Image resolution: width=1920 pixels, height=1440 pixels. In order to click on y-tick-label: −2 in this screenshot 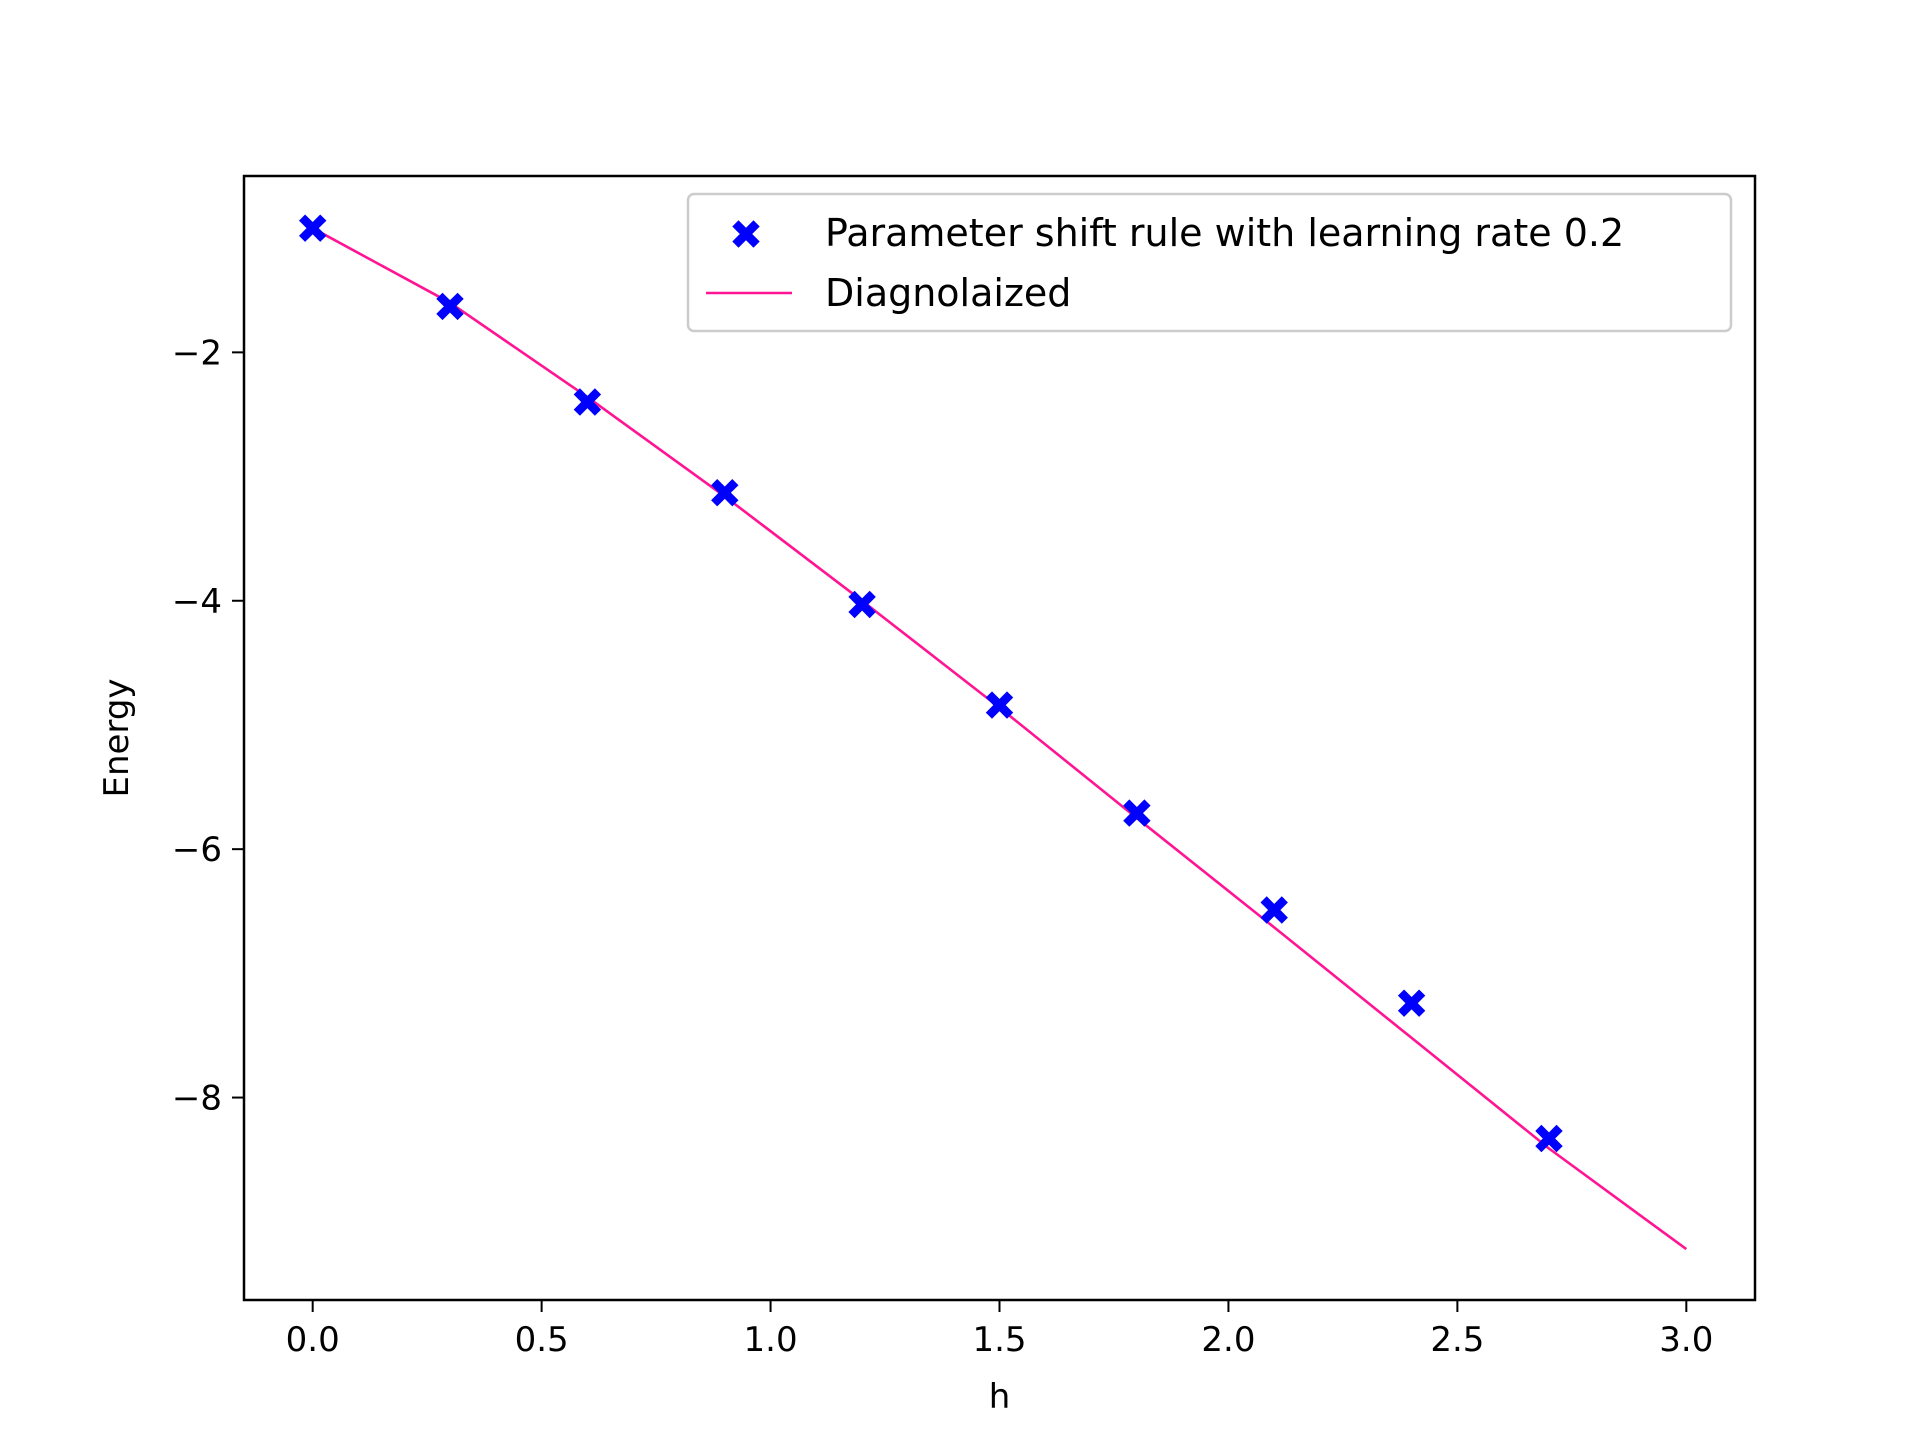, I will do `click(197, 353)`.